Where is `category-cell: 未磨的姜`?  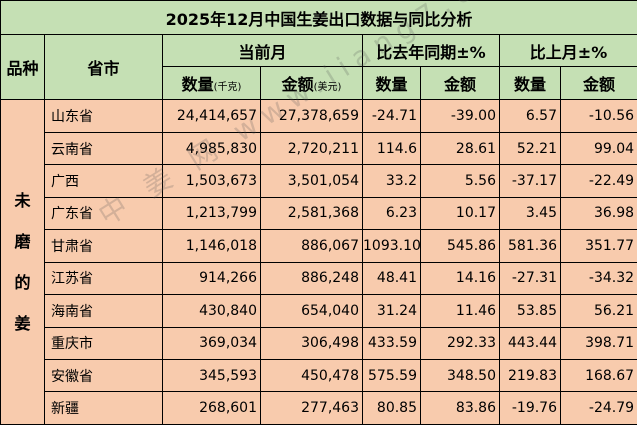 category-cell: 未磨的姜 is located at coordinates (22, 262).